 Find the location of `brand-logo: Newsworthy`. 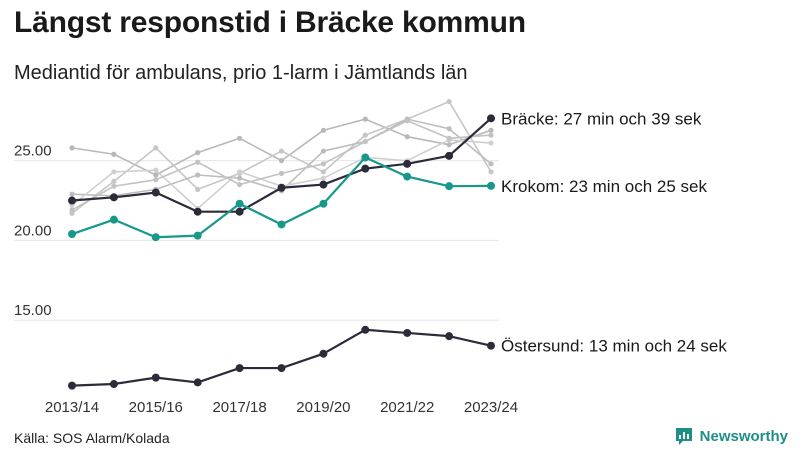

brand-logo: Newsworthy is located at coordinates (731, 436).